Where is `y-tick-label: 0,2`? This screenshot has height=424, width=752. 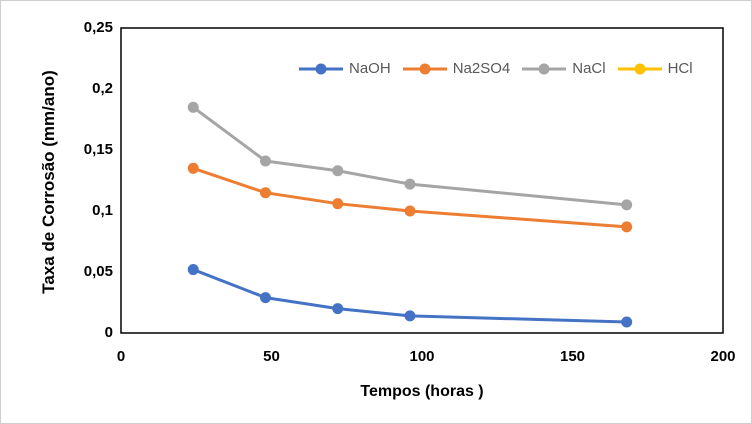
y-tick-label: 0,2 is located at coordinates (102, 88).